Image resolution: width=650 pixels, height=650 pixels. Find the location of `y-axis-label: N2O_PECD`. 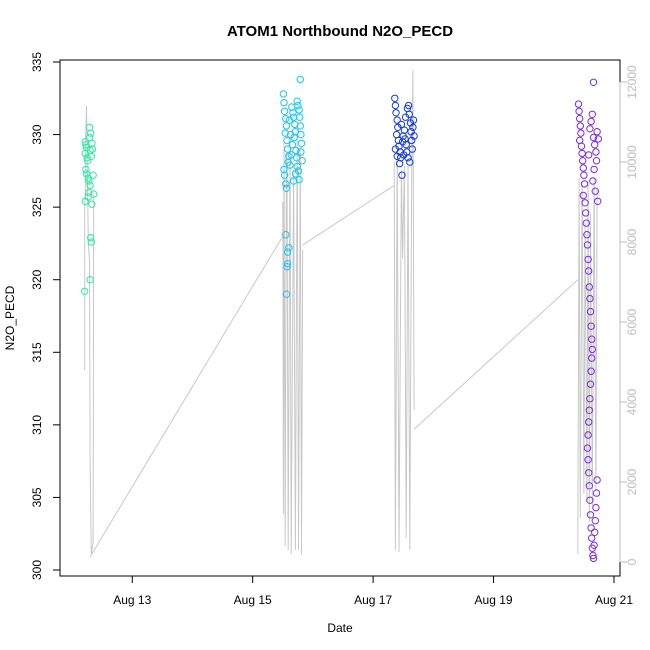

y-axis-label: N2O_PECD is located at coordinates (10, 317).